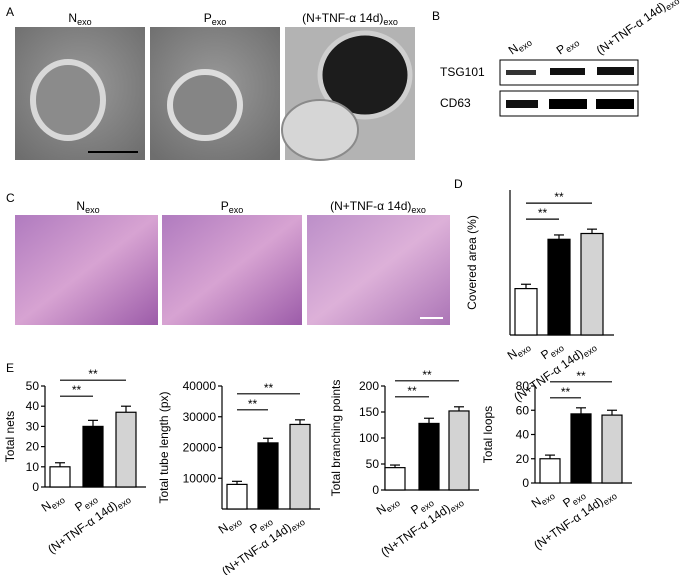 This screenshot has height=575, width=690. Describe the element at coordinates (523, 386) in the screenshot. I see `y-tick-label: 80` at that location.